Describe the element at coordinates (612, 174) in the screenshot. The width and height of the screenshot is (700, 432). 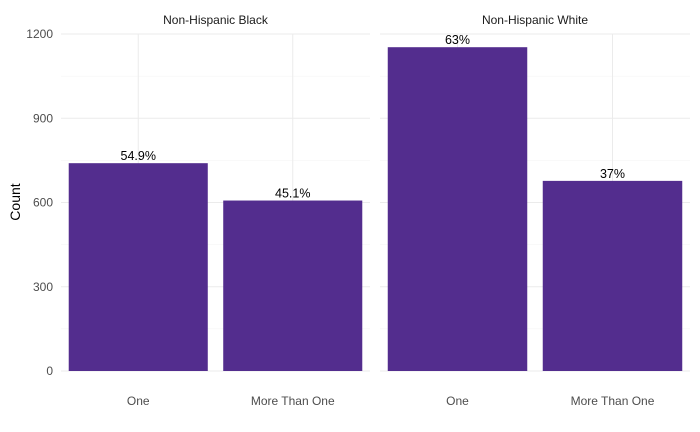
I see `bar-value-label: 37%` at that location.